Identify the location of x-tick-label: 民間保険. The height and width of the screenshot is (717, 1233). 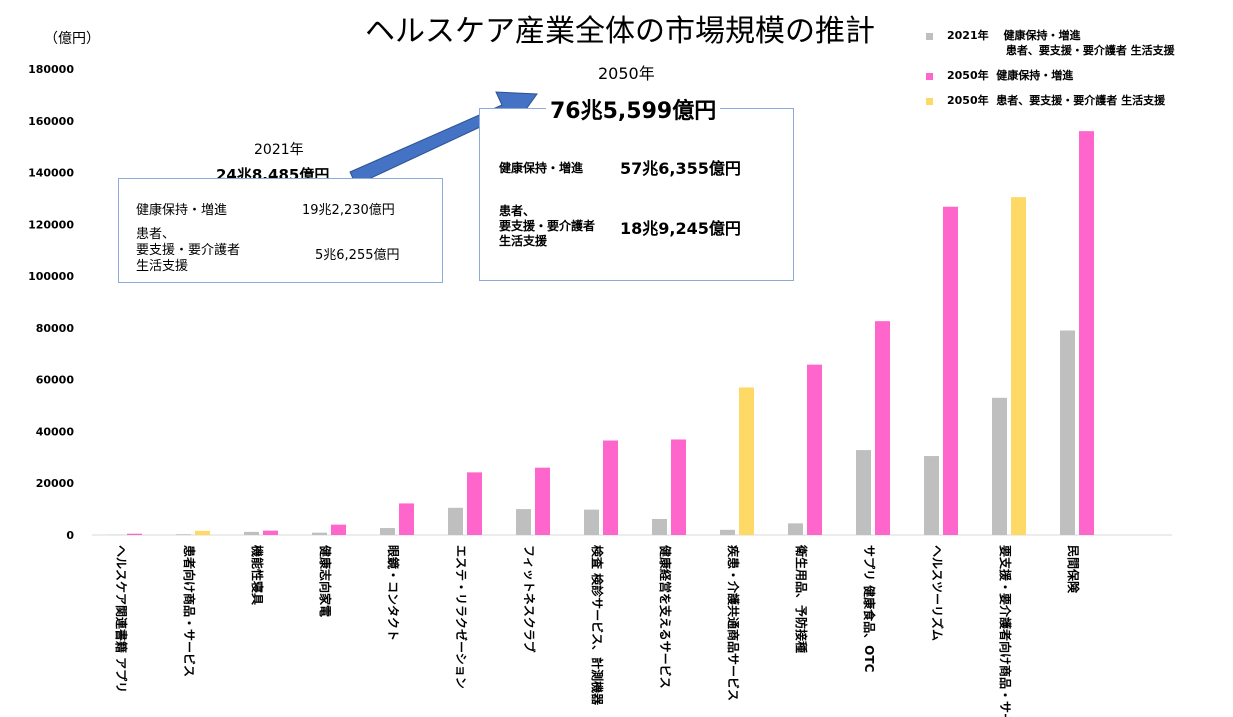
(1073, 569).